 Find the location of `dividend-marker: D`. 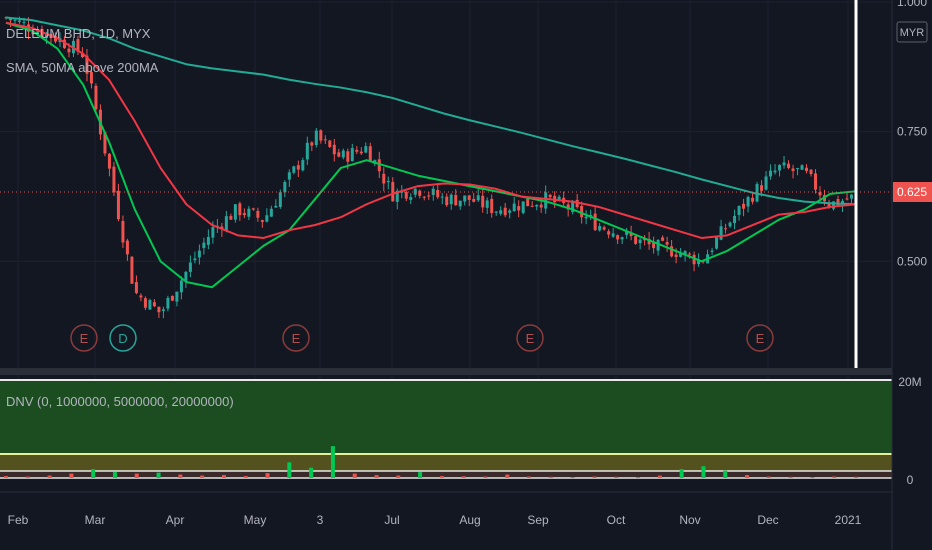

dividend-marker: D is located at coordinates (123, 338).